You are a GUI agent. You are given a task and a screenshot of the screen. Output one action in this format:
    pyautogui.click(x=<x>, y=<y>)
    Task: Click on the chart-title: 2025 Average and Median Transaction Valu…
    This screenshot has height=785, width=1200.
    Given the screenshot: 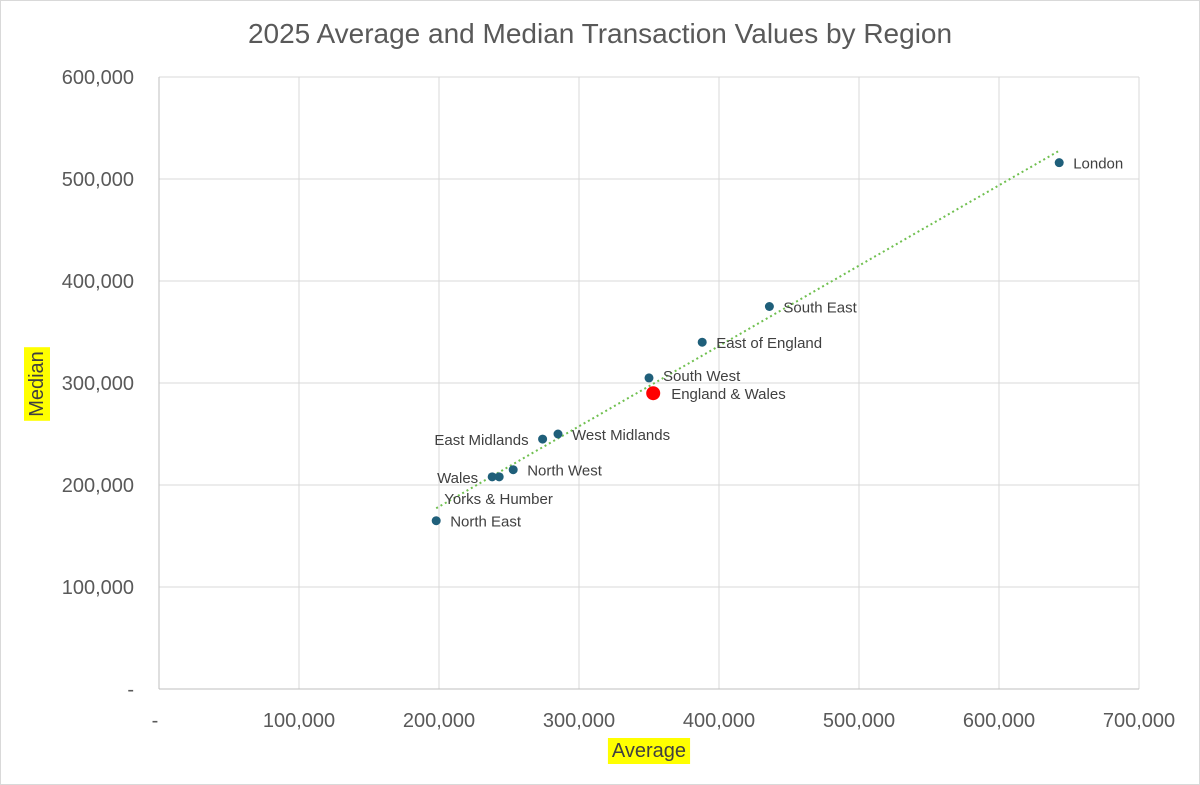 What is the action you would take?
    pyautogui.click(x=600, y=33)
    